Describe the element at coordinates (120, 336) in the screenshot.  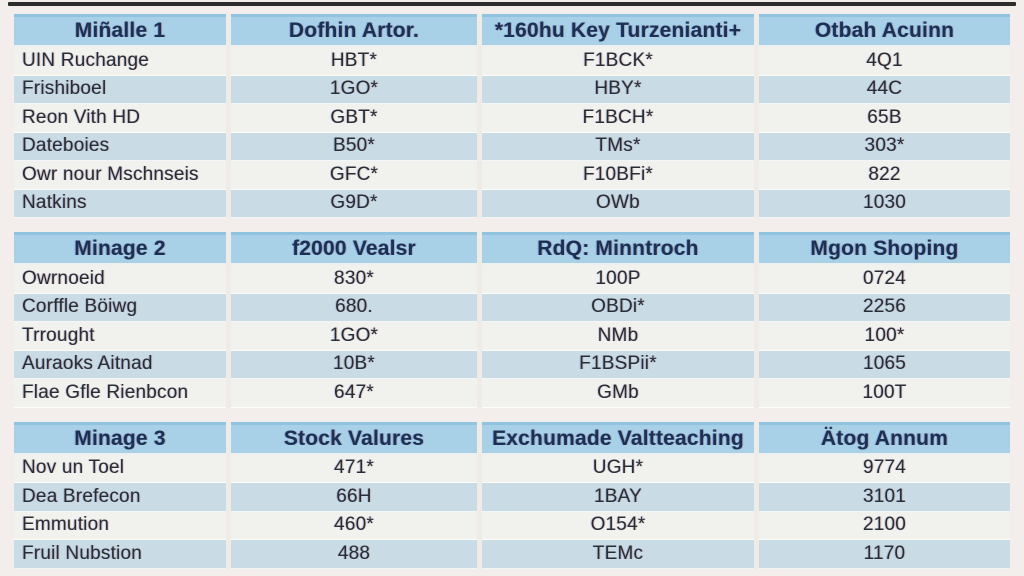
I see `row-label-cell: Trrought` at that location.